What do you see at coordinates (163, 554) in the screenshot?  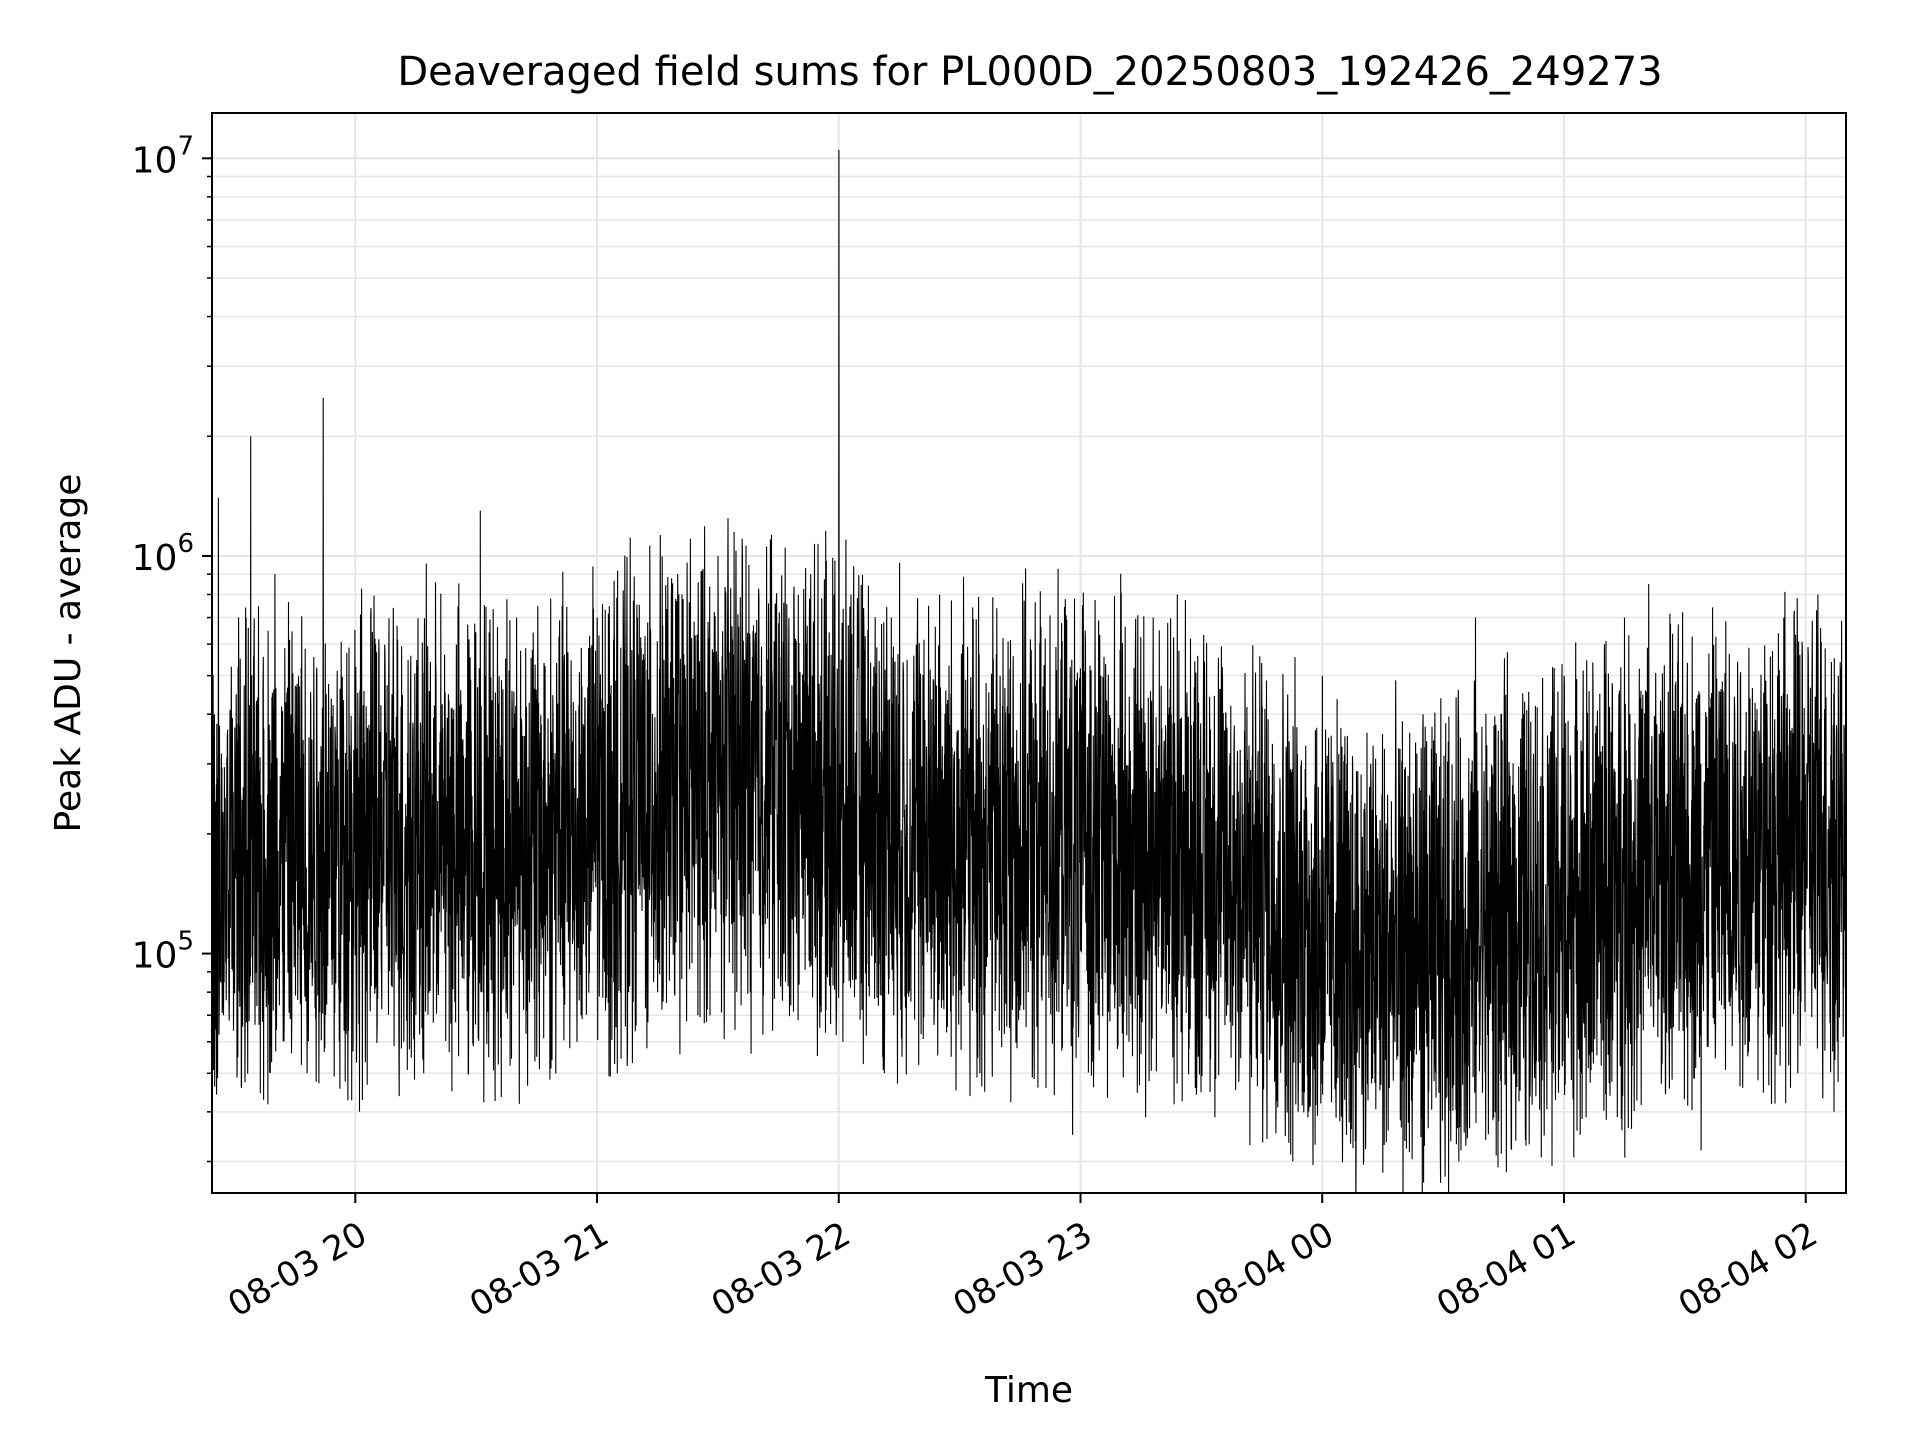 I see `y-tick-label: 10⁶` at bounding box center [163, 554].